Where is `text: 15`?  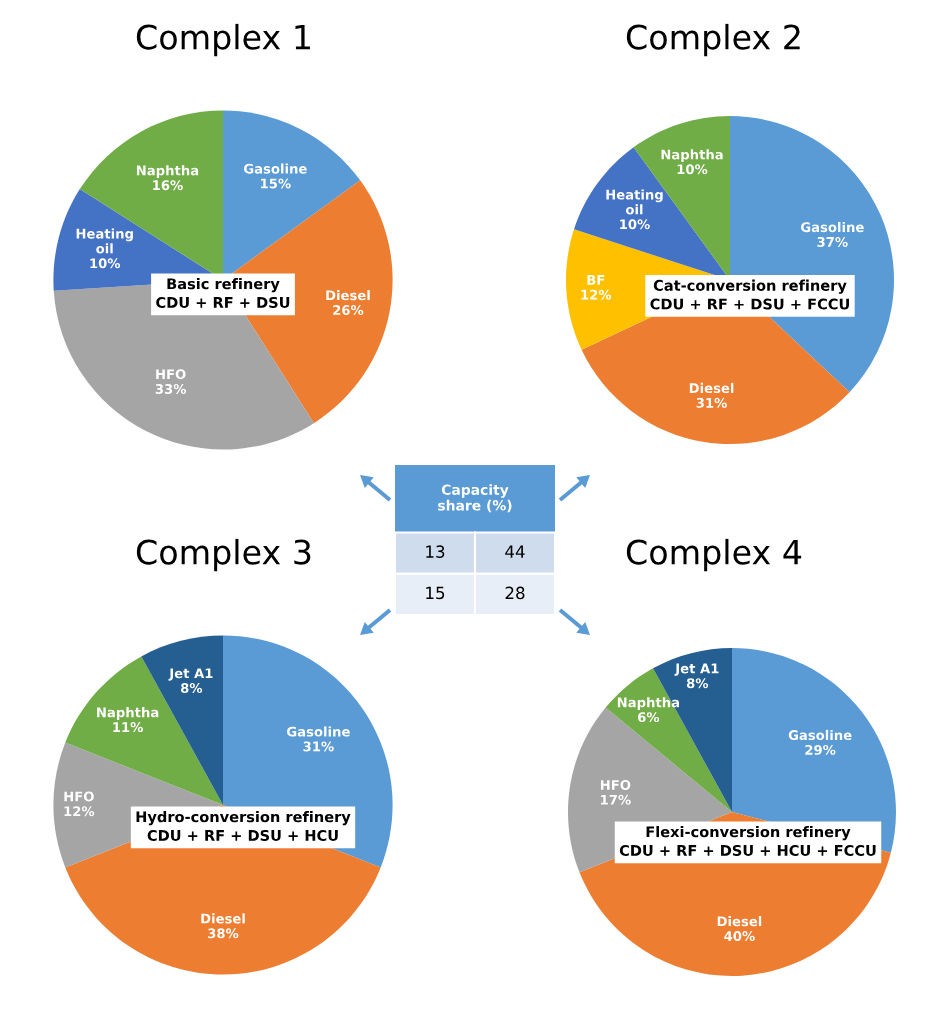 text: 15 is located at coordinates (435, 593).